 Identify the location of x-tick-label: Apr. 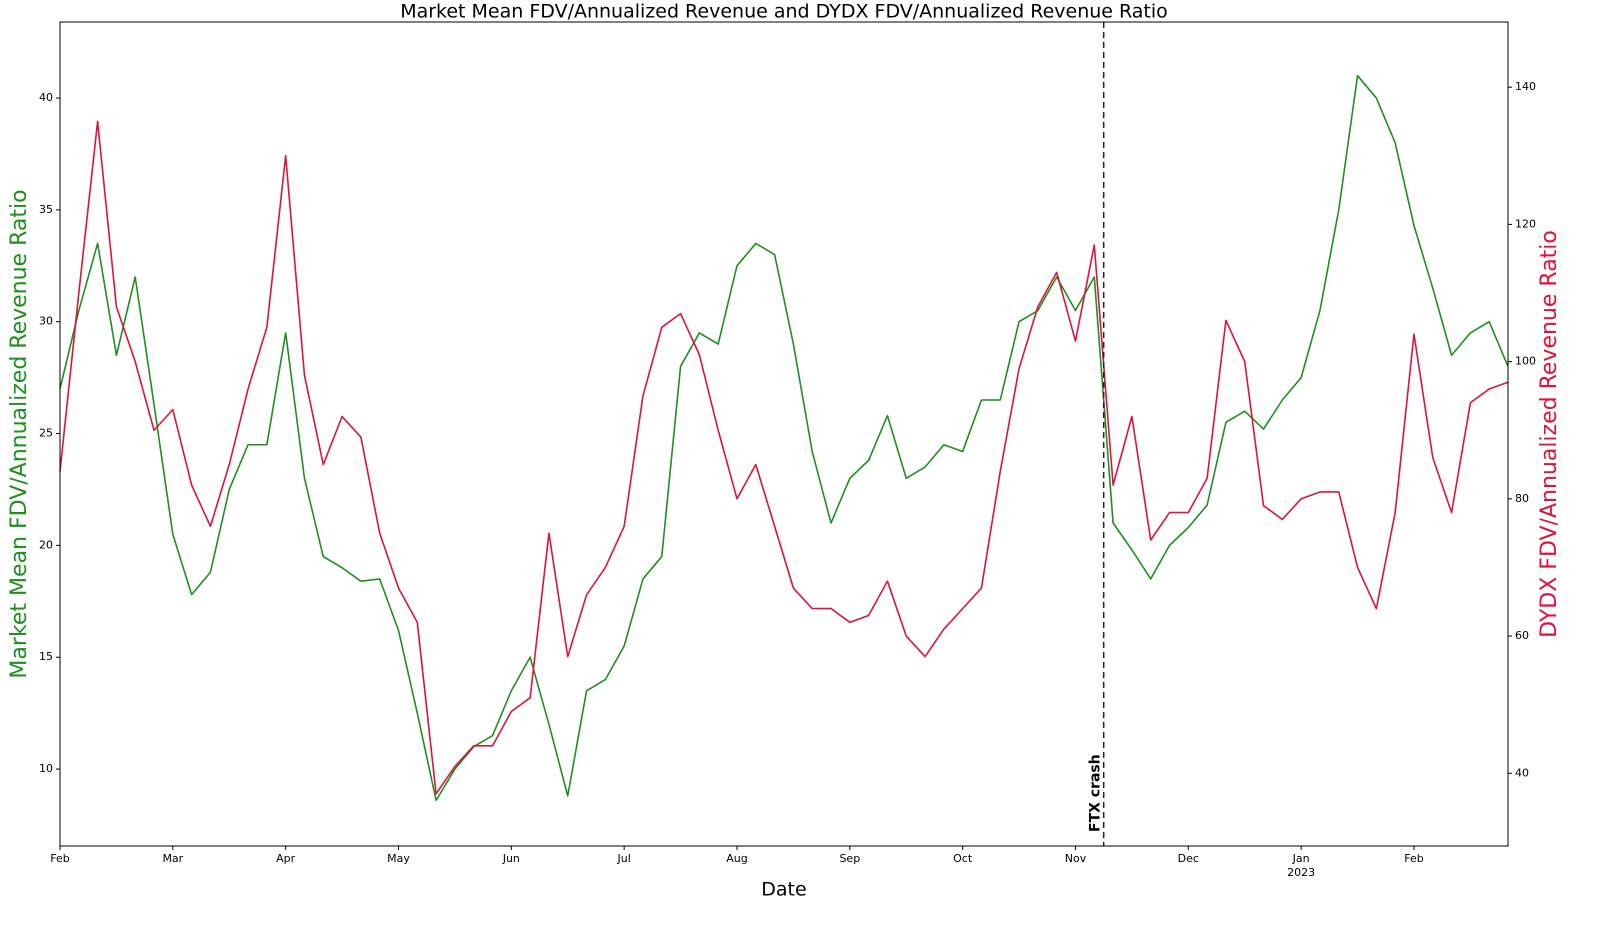
(286, 858).